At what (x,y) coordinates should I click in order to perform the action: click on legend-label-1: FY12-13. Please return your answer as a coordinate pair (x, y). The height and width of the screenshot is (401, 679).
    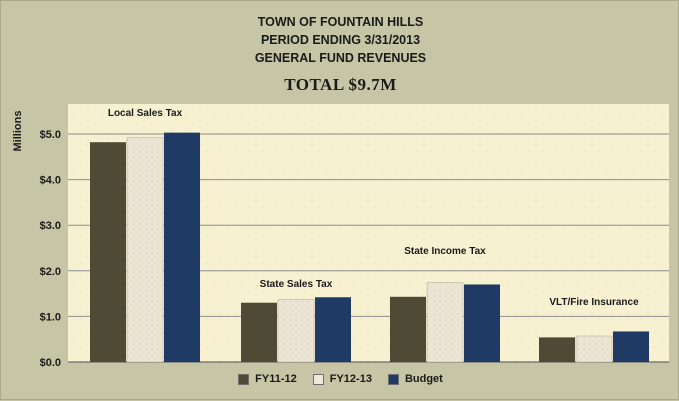
    Looking at the image, I should click on (350, 379).